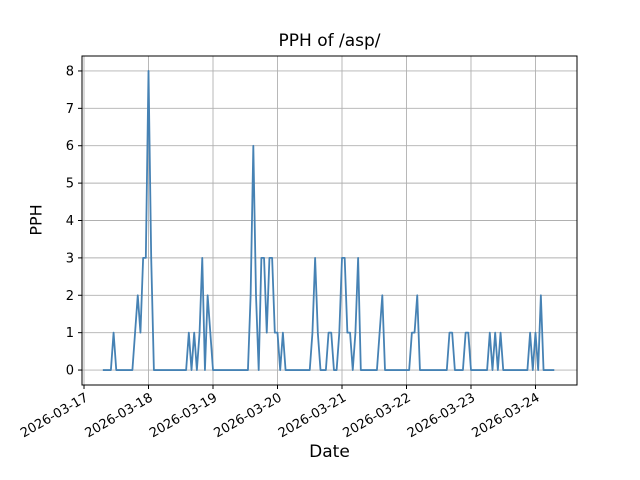  Describe the element at coordinates (70, 296) in the screenshot. I see `svg-text: 2` at that location.